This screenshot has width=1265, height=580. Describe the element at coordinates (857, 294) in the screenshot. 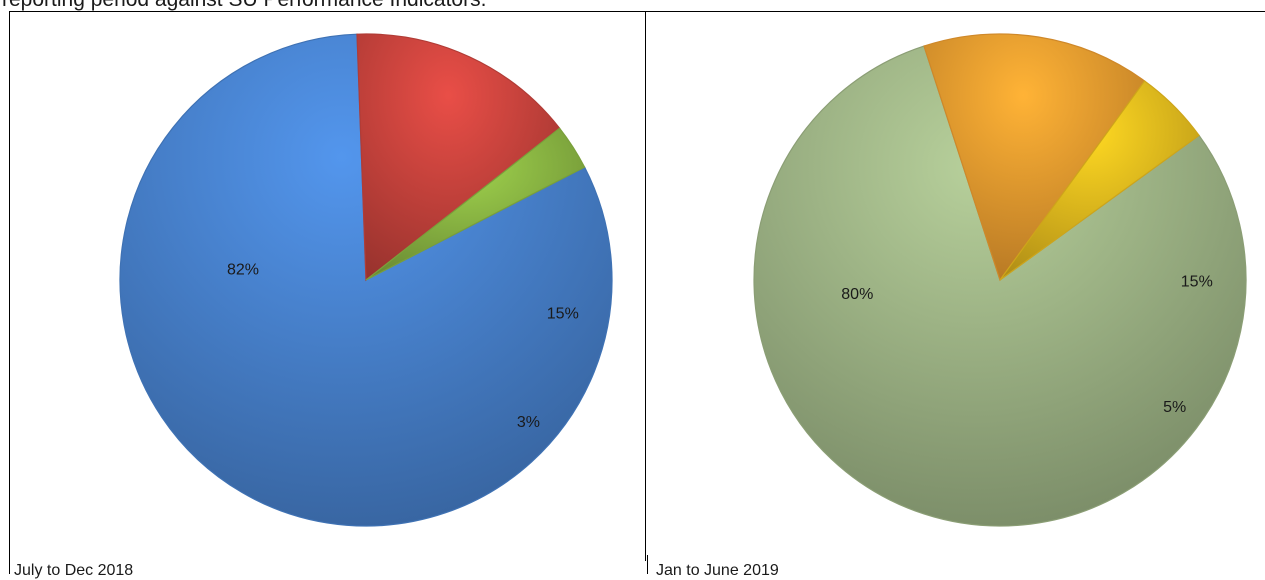

I see `slice-label: 80%` at that location.